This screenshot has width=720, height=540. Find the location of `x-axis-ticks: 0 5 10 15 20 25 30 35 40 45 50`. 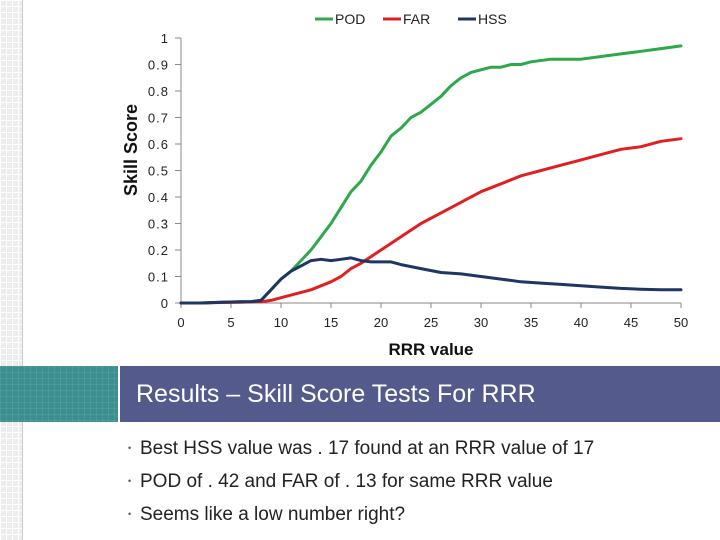

x-axis-ticks: 0 5 10 15 20 25 30 35 40 45 50 is located at coordinates (432, 316).